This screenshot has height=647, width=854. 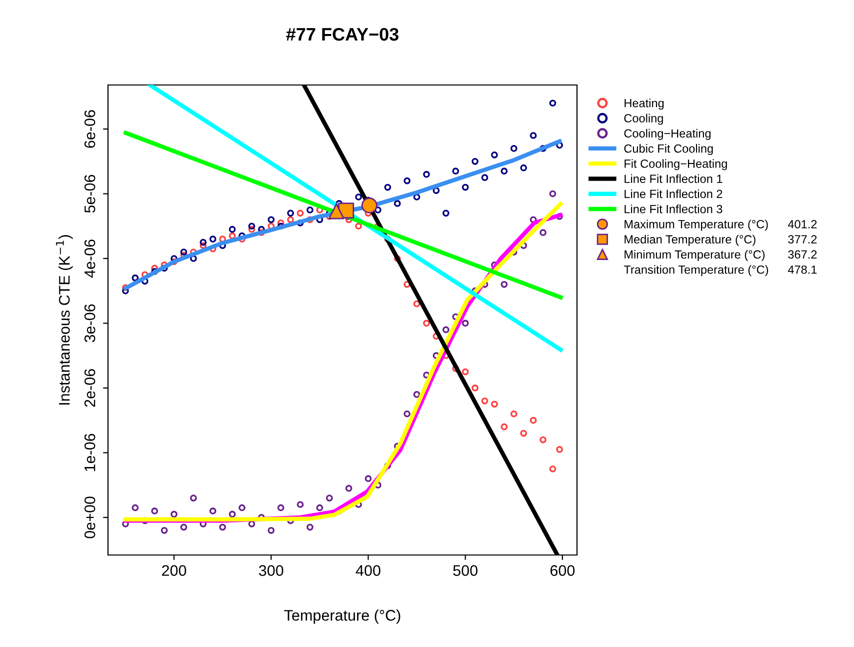 I want to click on y-tick-label: 4e-06, so click(x=90, y=259).